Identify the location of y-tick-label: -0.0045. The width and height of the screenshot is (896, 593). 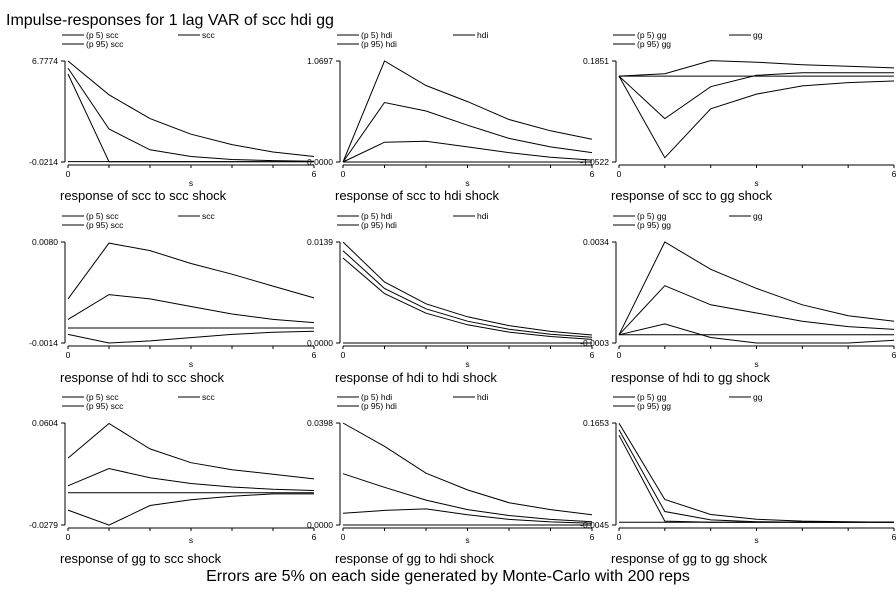
(594, 525).